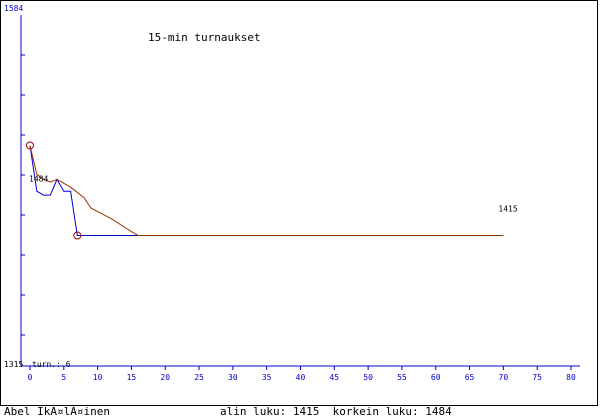 The width and height of the screenshot is (600, 420). What do you see at coordinates (13, 364) in the screenshot?
I see `y-min-label: 1315` at bounding box center [13, 364].